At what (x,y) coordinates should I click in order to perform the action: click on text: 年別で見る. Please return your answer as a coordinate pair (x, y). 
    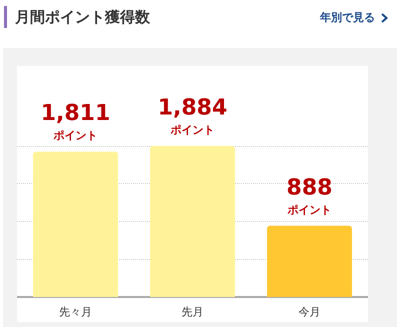
    Looking at the image, I should click on (347, 17).